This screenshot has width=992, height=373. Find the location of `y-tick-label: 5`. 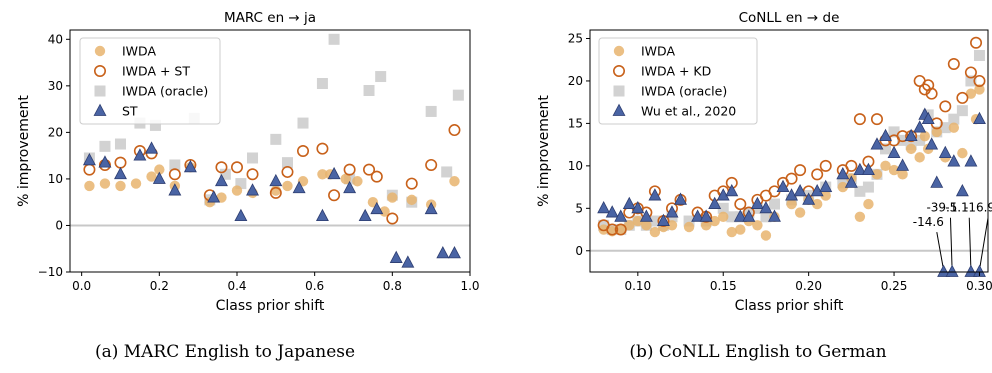

y-tick-label: 5 is located at coordinates (579, 208).